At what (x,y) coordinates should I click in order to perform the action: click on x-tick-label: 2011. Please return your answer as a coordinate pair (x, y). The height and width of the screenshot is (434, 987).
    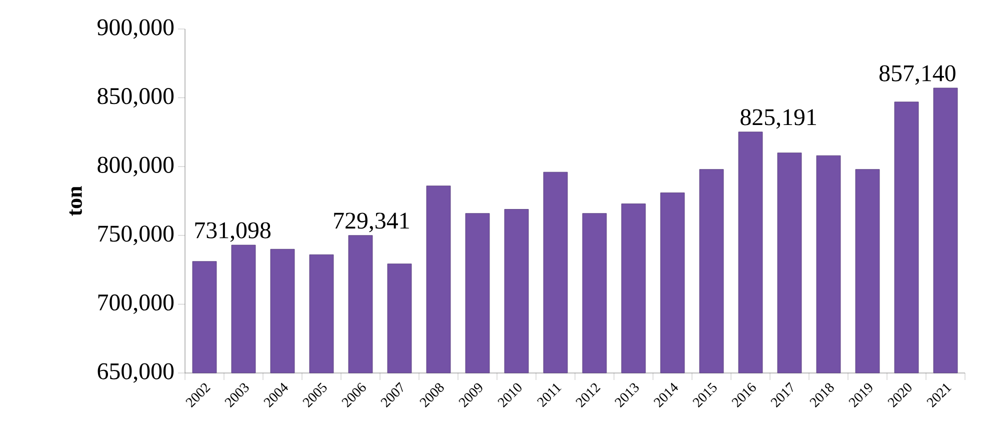
    Looking at the image, I should click on (549, 396).